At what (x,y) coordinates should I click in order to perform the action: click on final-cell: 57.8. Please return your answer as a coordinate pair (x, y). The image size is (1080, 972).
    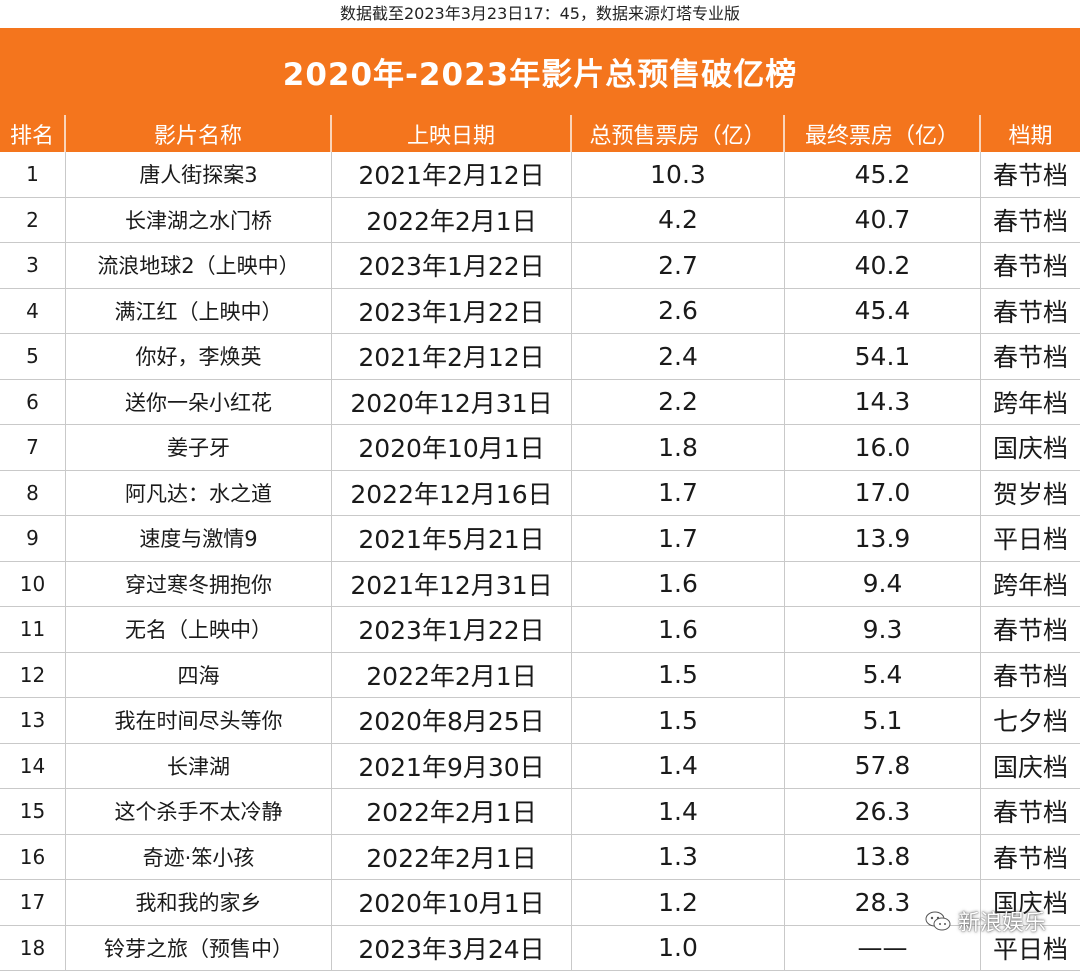
    Looking at the image, I should click on (883, 765).